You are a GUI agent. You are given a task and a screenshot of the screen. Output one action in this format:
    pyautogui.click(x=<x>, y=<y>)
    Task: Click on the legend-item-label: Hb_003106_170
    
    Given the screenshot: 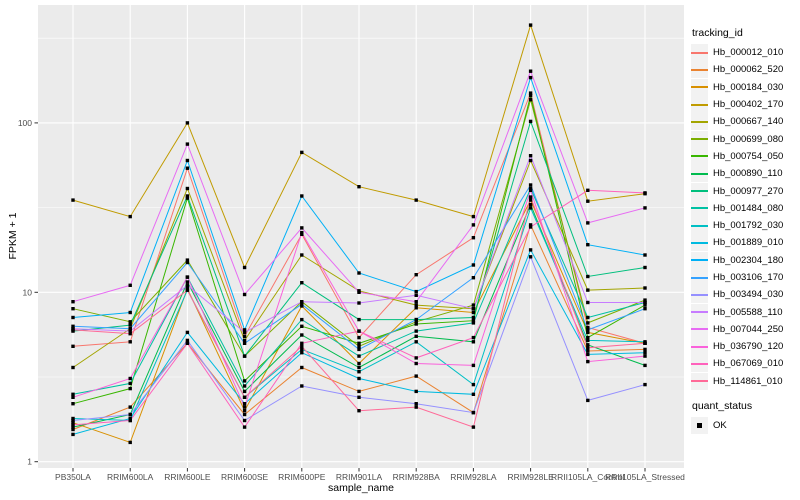 What is the action you would take?
    pyautogui.click(x=748, y=277)
    